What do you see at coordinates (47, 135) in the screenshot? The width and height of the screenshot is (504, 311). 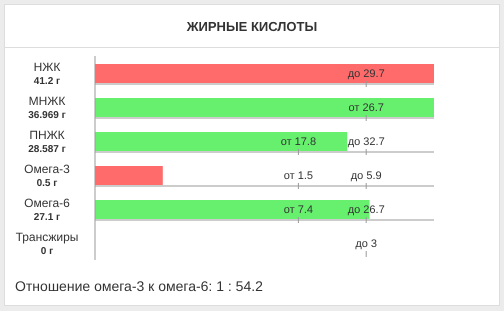 I see `y-tick-label: ПНЖК` at bounding box center [47, 135].